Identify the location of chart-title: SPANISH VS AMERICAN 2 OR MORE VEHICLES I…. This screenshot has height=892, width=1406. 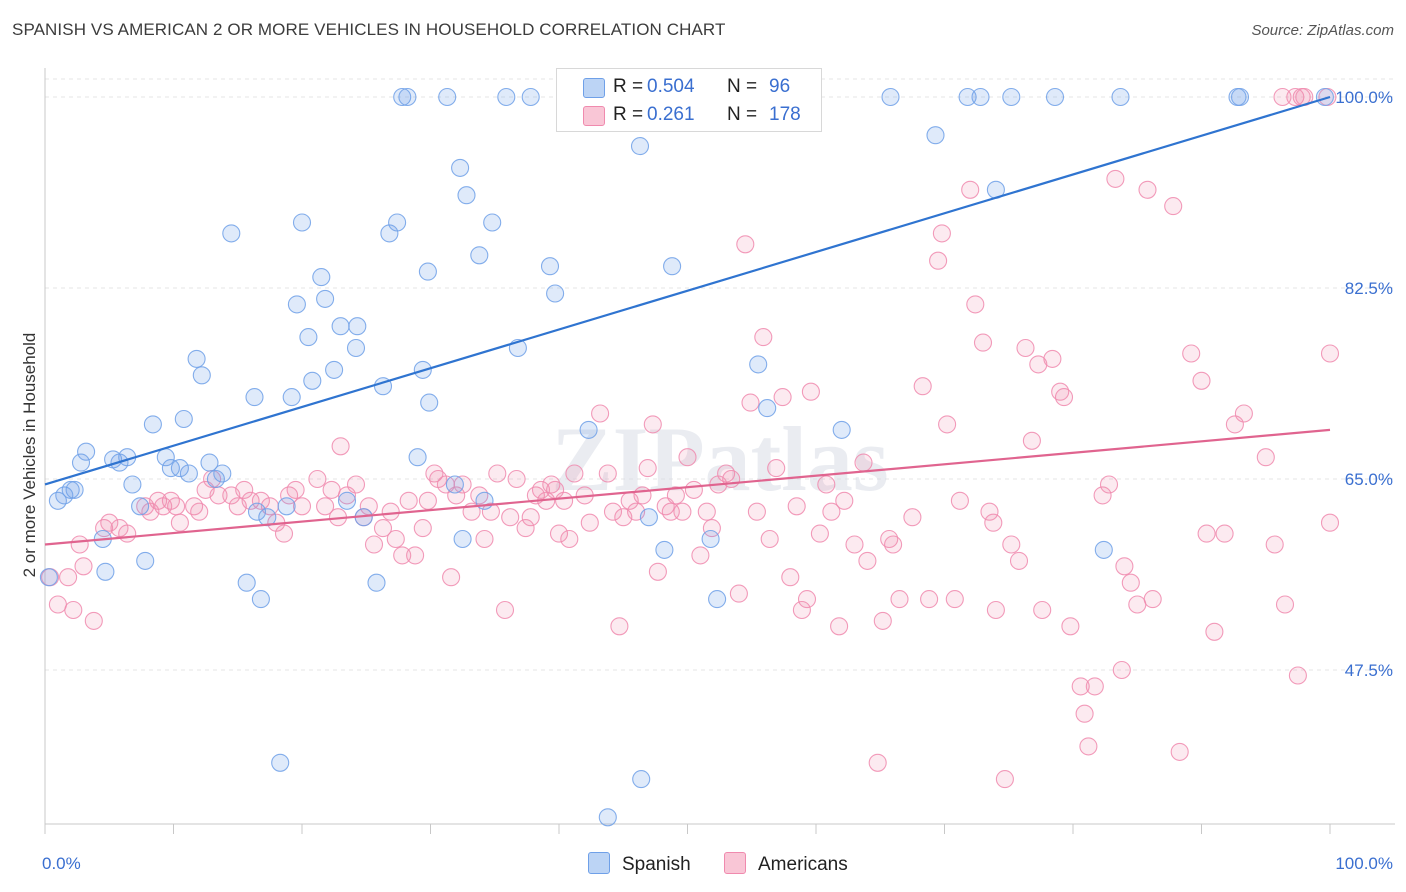
(369, 29).